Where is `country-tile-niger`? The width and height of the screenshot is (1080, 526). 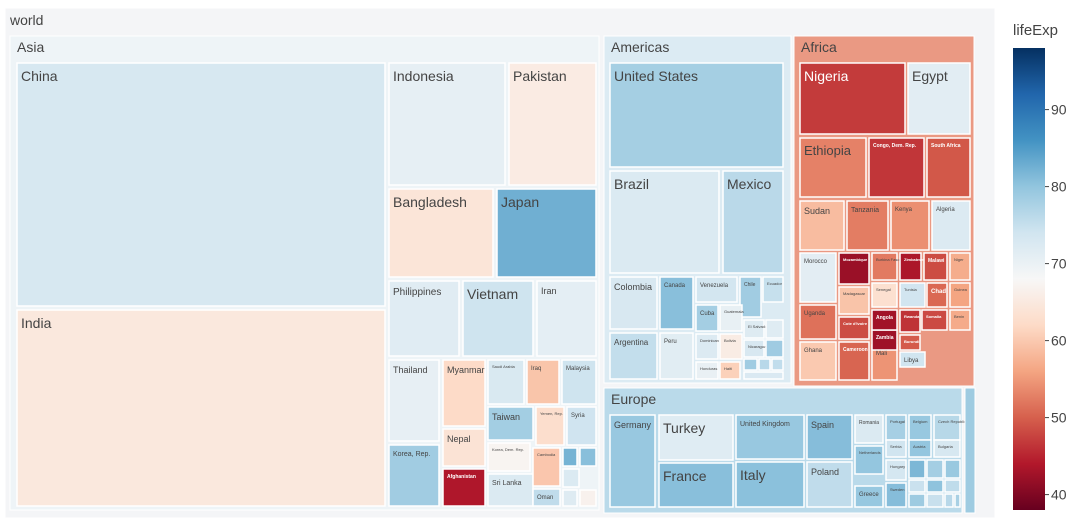
country-tile-niger is located at coordinates (960, 266).